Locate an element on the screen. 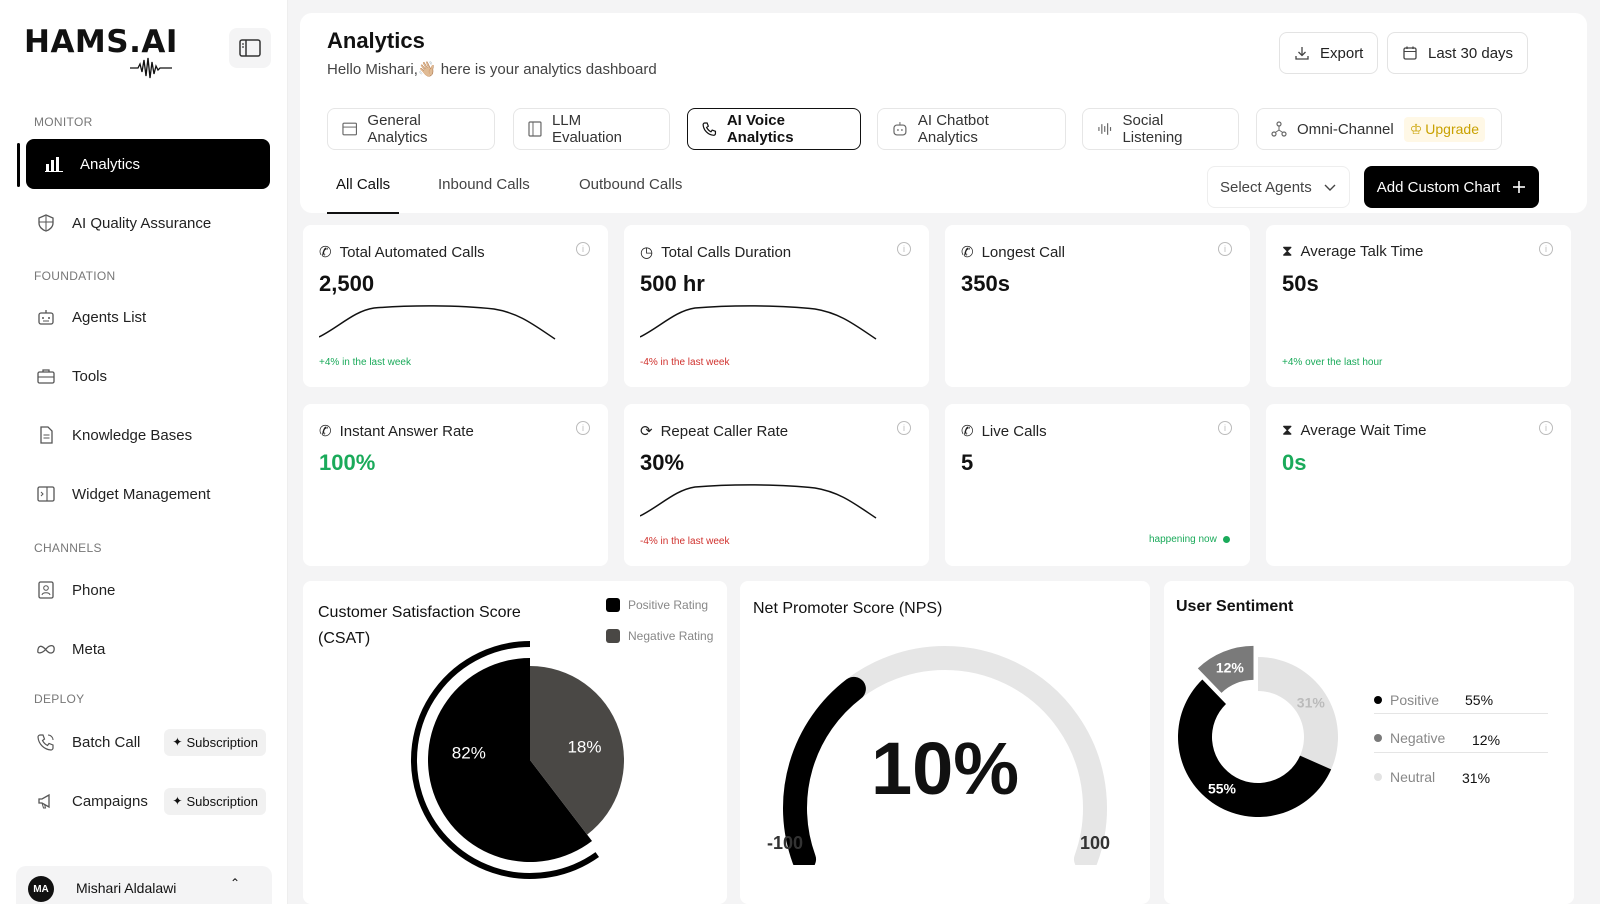 This screenshot has width=1600, height=904. tab-omni-channel: Omni-Channel ♔ Upgrade is located at coordinates (1379, 129).